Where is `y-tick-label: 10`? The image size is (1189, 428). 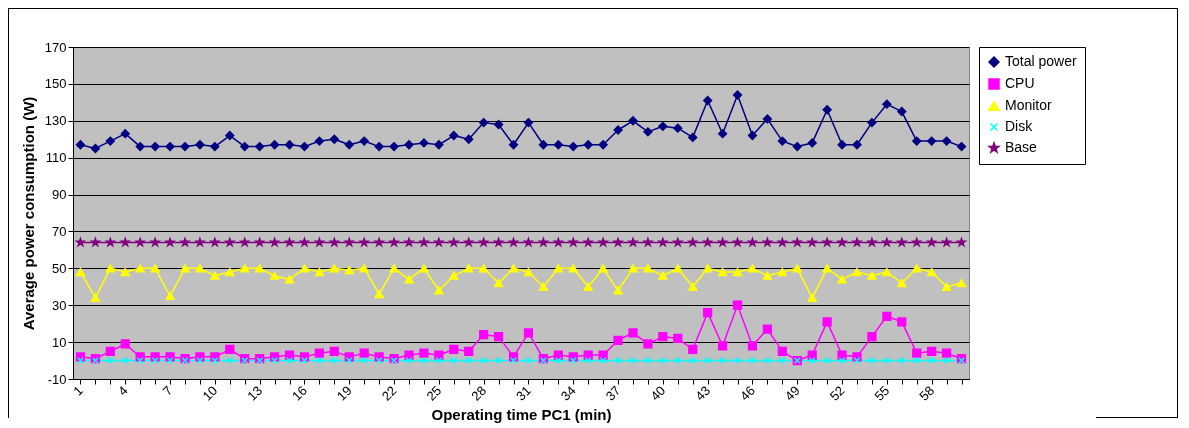 y-tick-label: 10 is located at coordinates (59, 342).